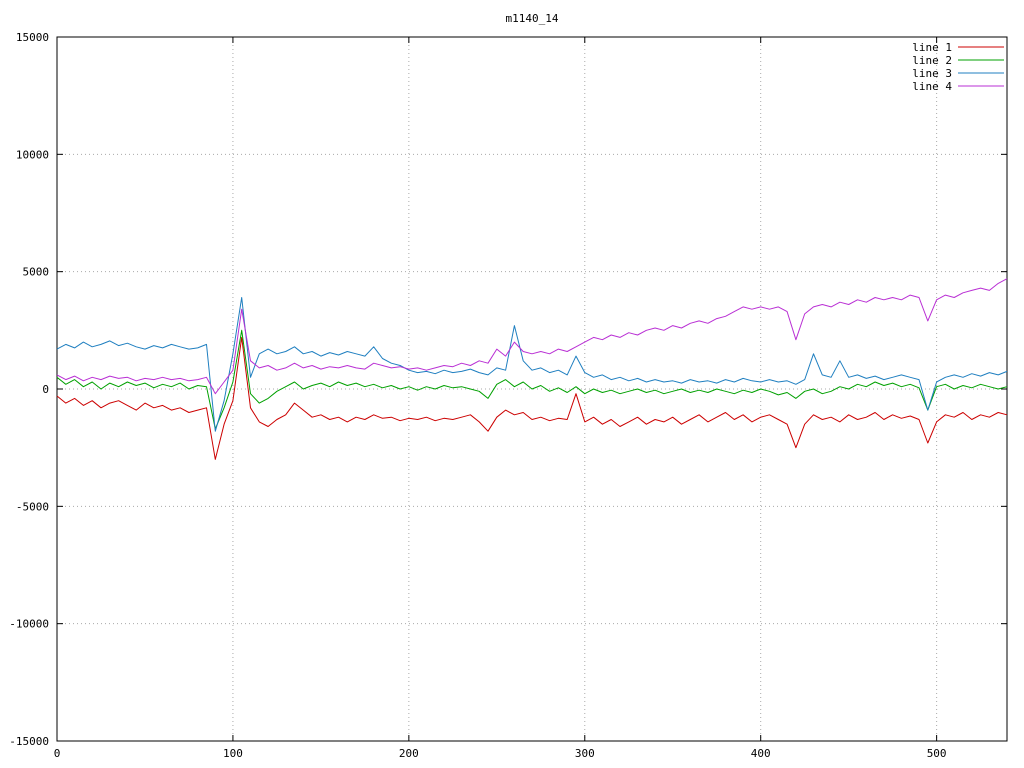 The height and width of the screenshot is (768, 1024). Describe the element at coordinates (932, 60) in the screenshot. I see `legend-label: line 2` at that location.